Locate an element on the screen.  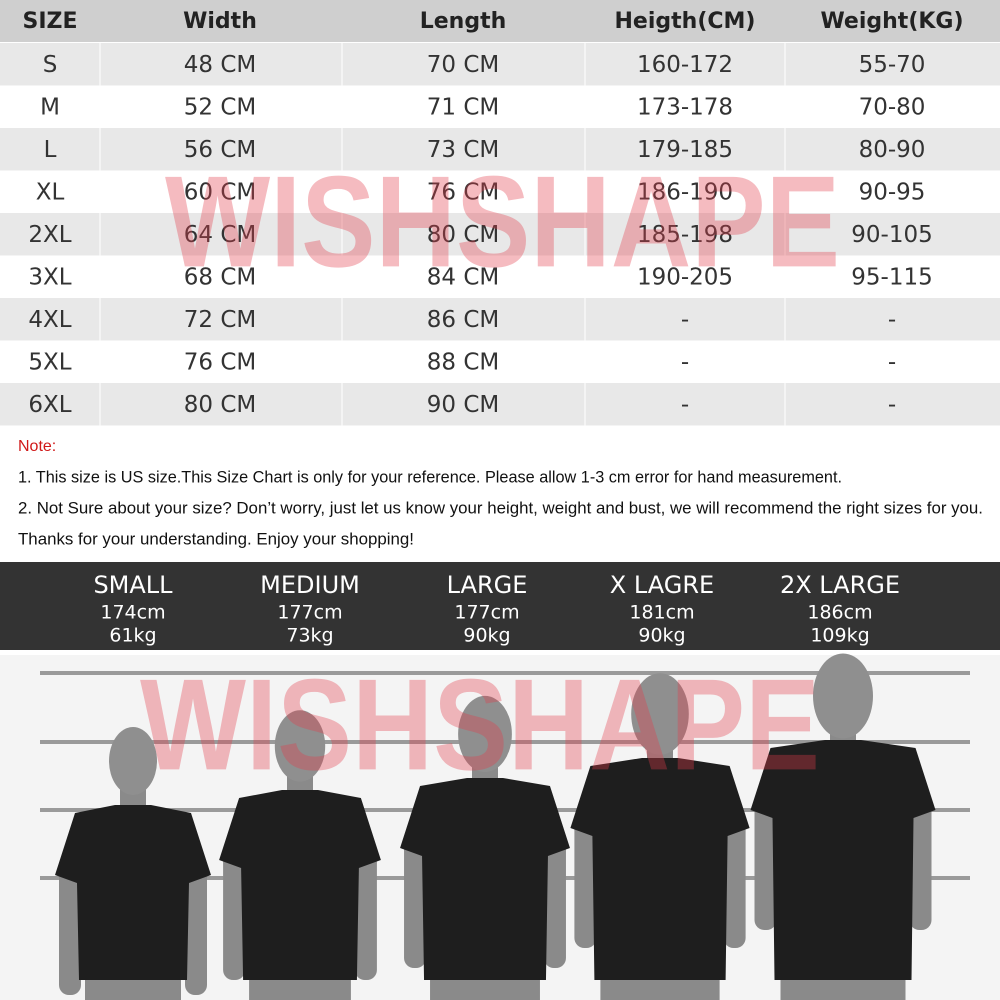
table-cell: 76 CM is located at coordinates (220, 362).